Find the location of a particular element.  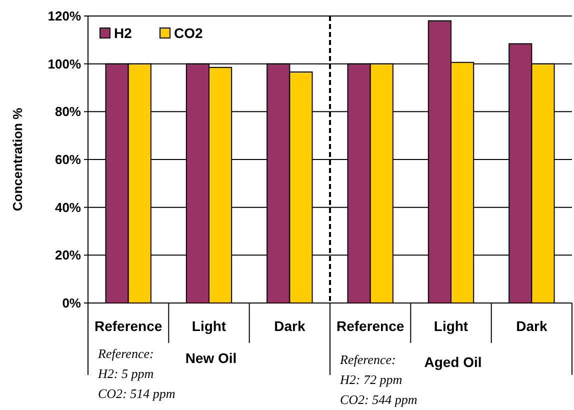

text: New Oil is located at coordinates (211, 358).